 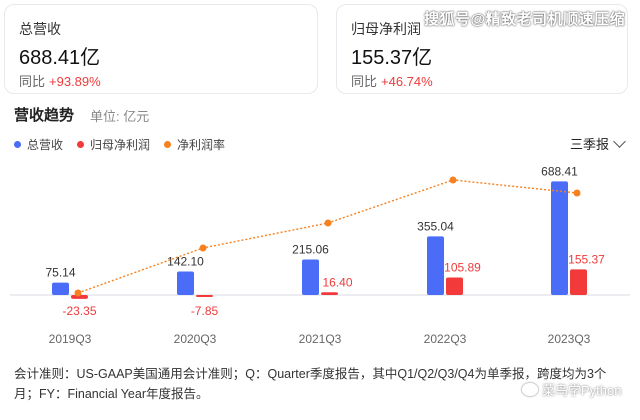 What do you see at coordinates (569, 339) in the screenshot?
I see `x-tick-2023Q3: 2023Q3` at bounding box center [569, 339].